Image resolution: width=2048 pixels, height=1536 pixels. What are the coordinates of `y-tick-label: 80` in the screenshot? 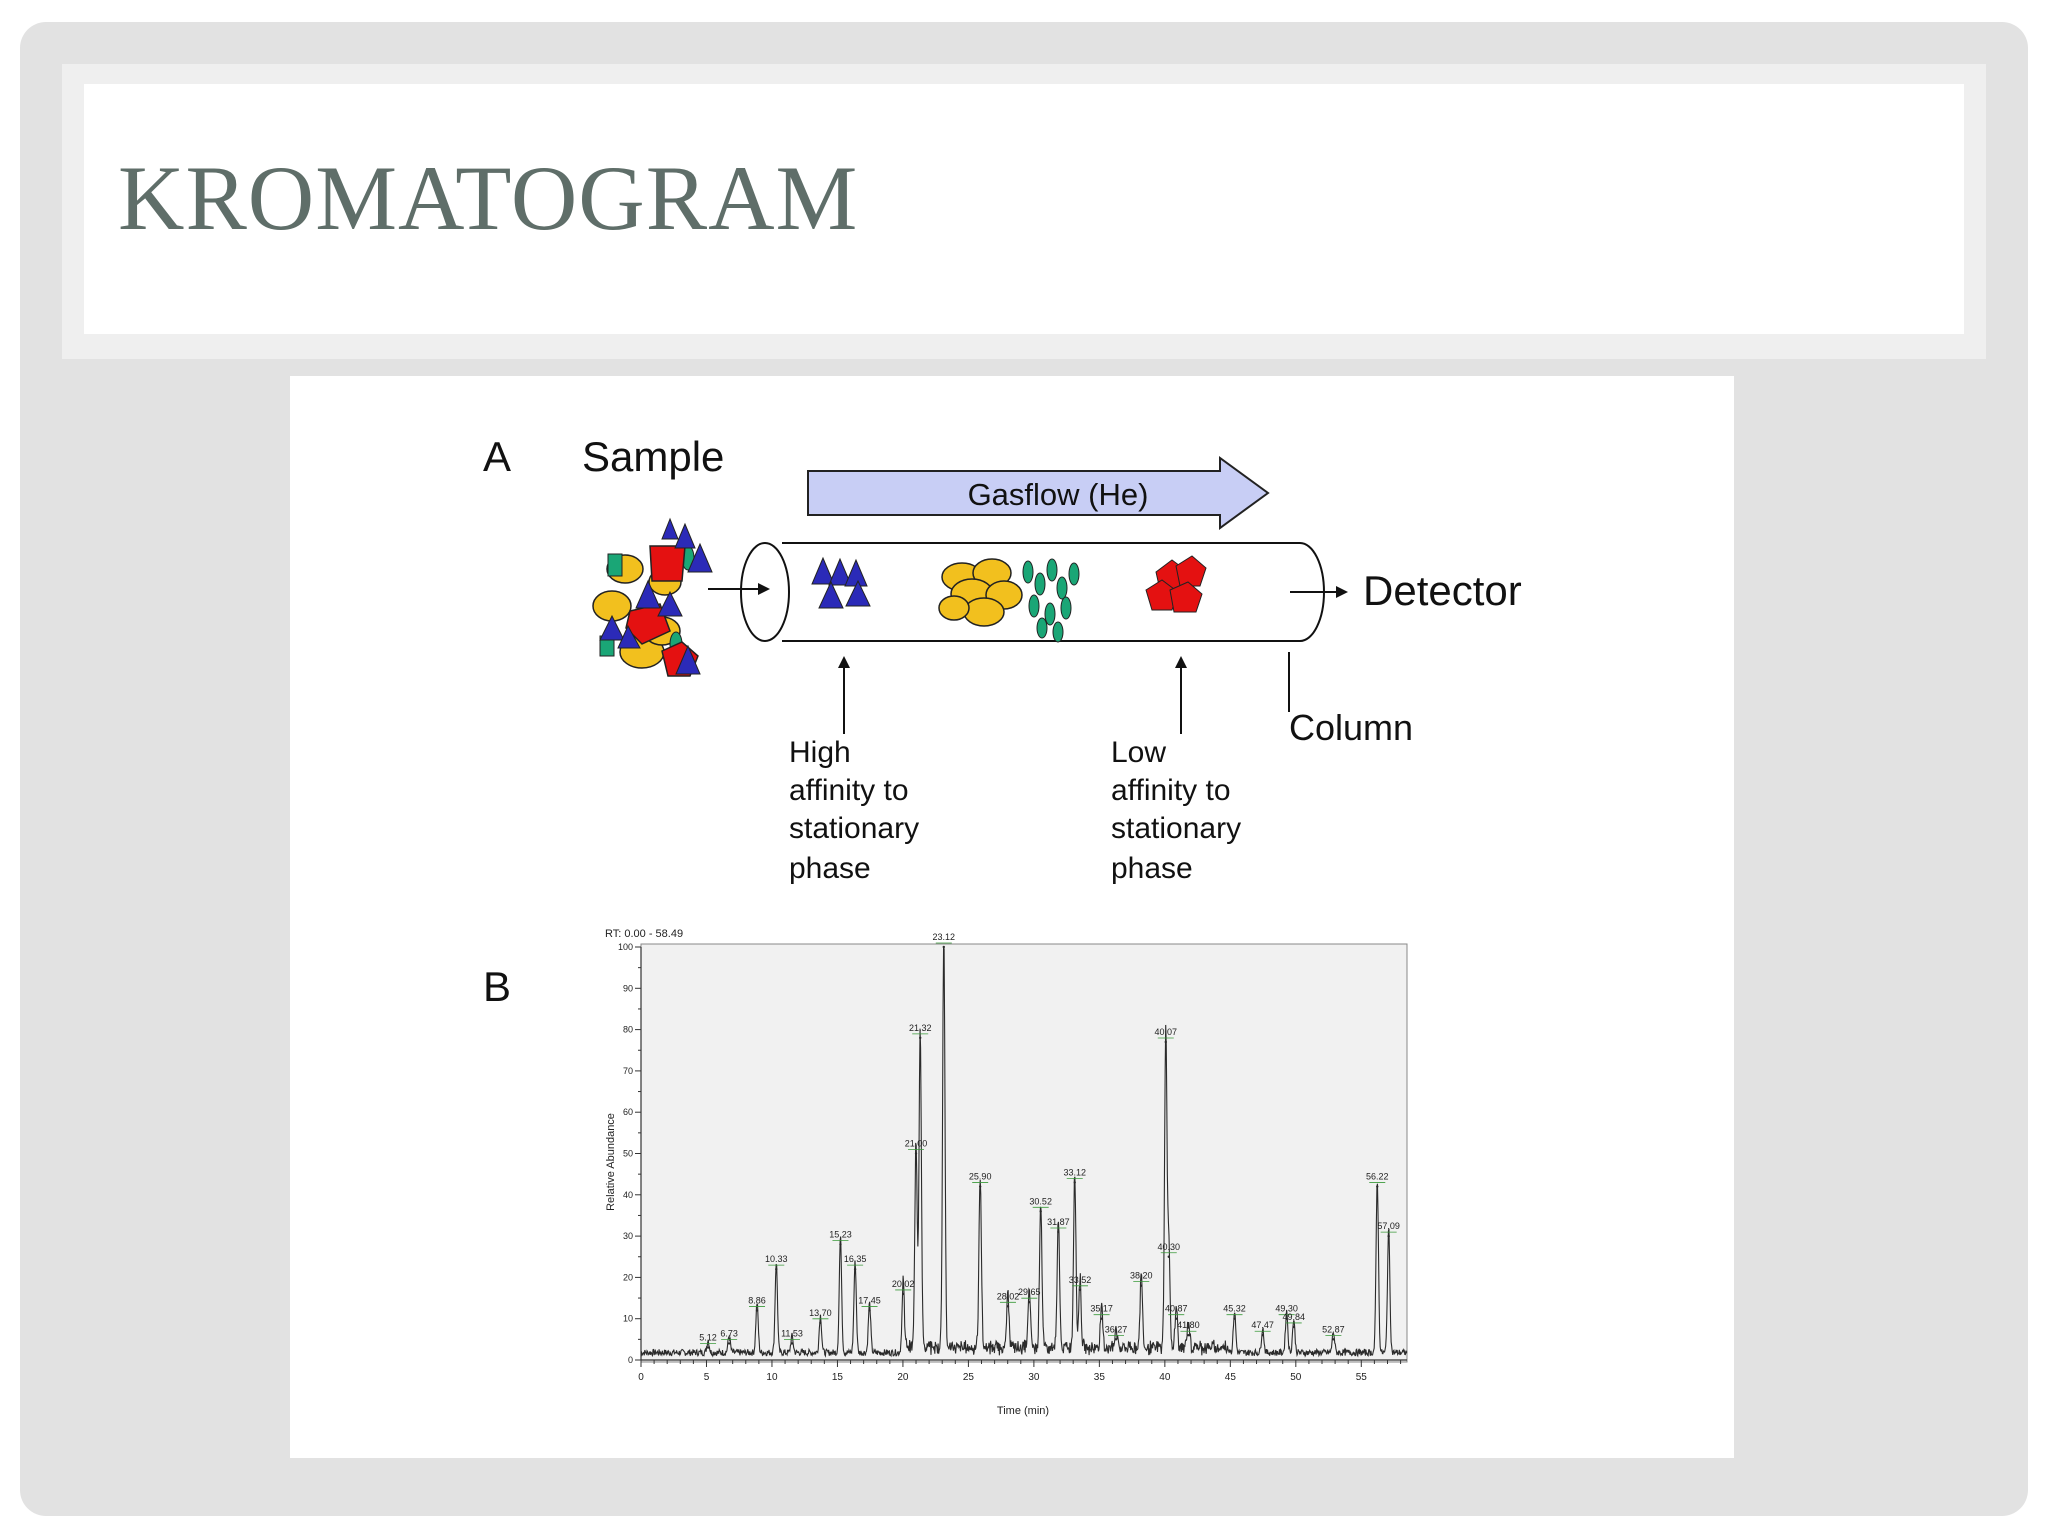 It's located at (628, 1030).